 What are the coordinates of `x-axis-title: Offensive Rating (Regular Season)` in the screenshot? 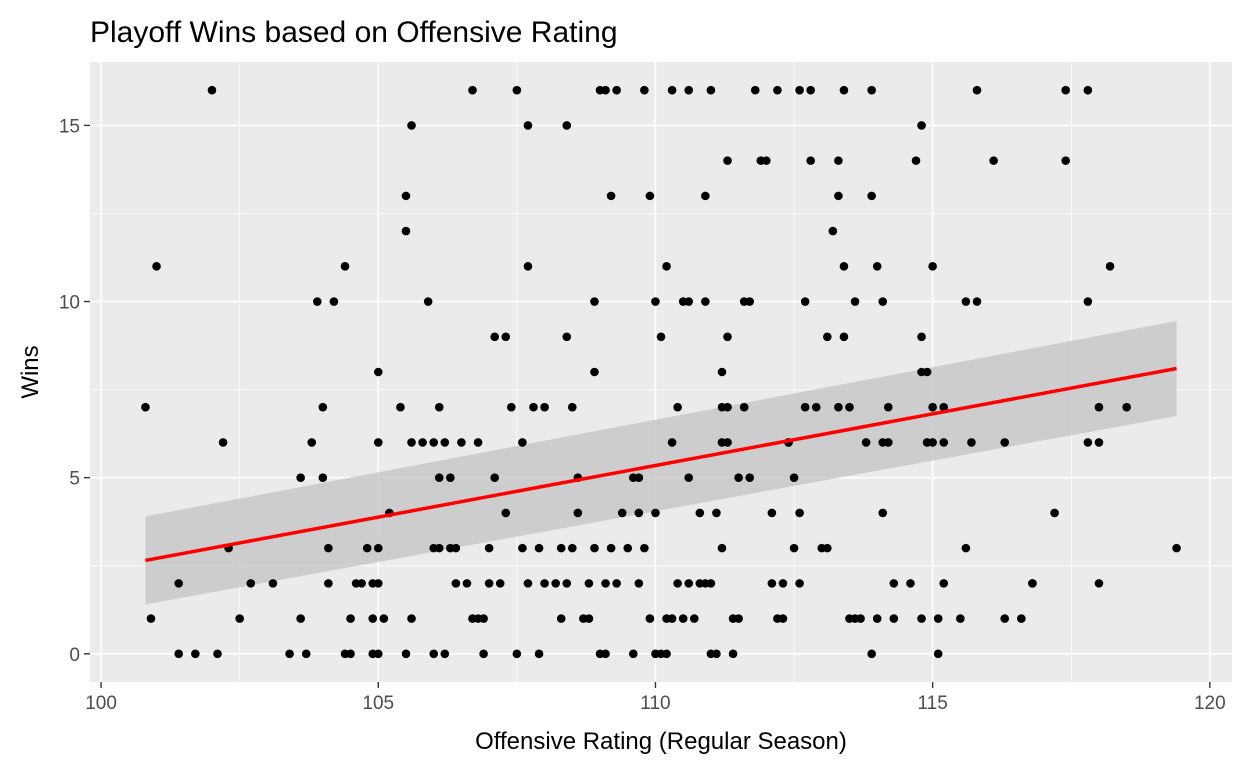 It's located at (661, 741).